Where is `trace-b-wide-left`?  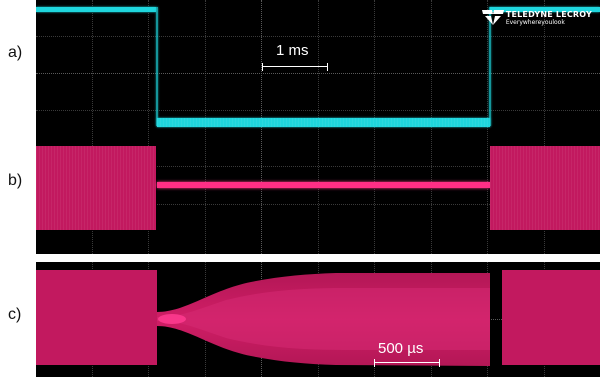
trace-b-wide-left is located at coordinates (96, 188).